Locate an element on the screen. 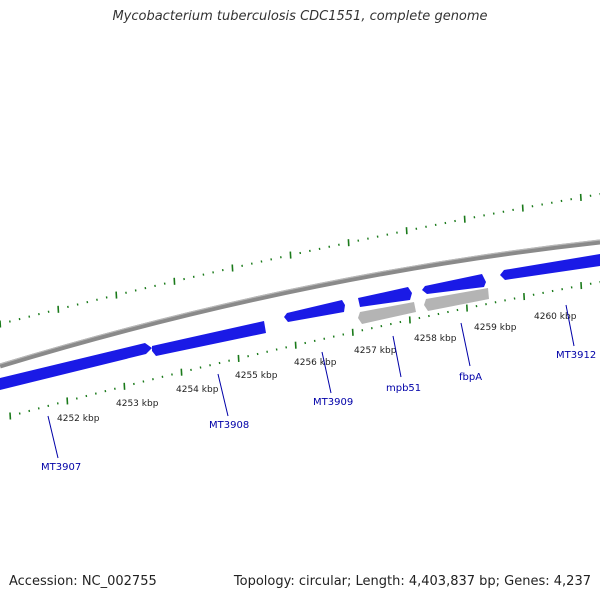 The height and width of the screenshot is (600, 600). leader-mpb51 is located at coordinates (397, 356).